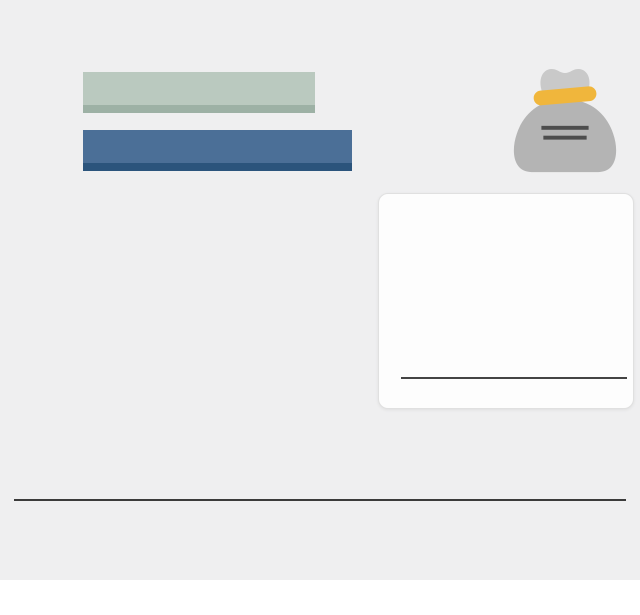 This screenshot has width=640, height=615. What do you see at coordinates (565, 120) in the screenshot?
I see `money-bag-icon` at bounding box center [565, 120].